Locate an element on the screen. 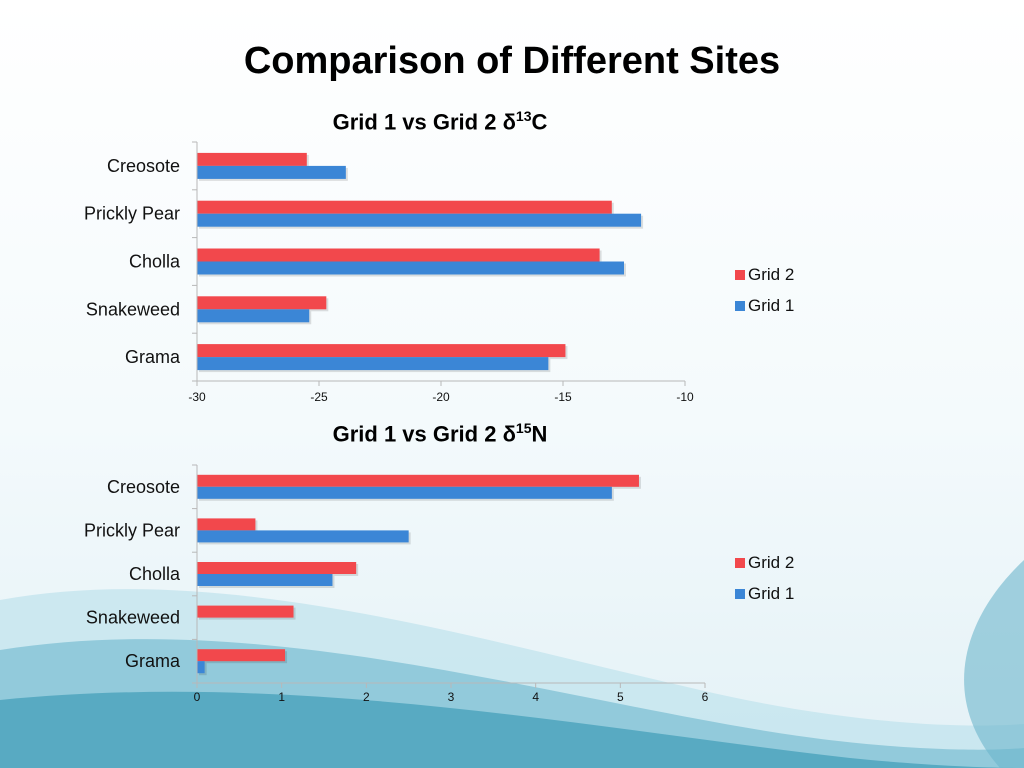 The height and width of the screenshot is (768, 1024). x-tick-label: 0 is located at coordinates (197, 697).